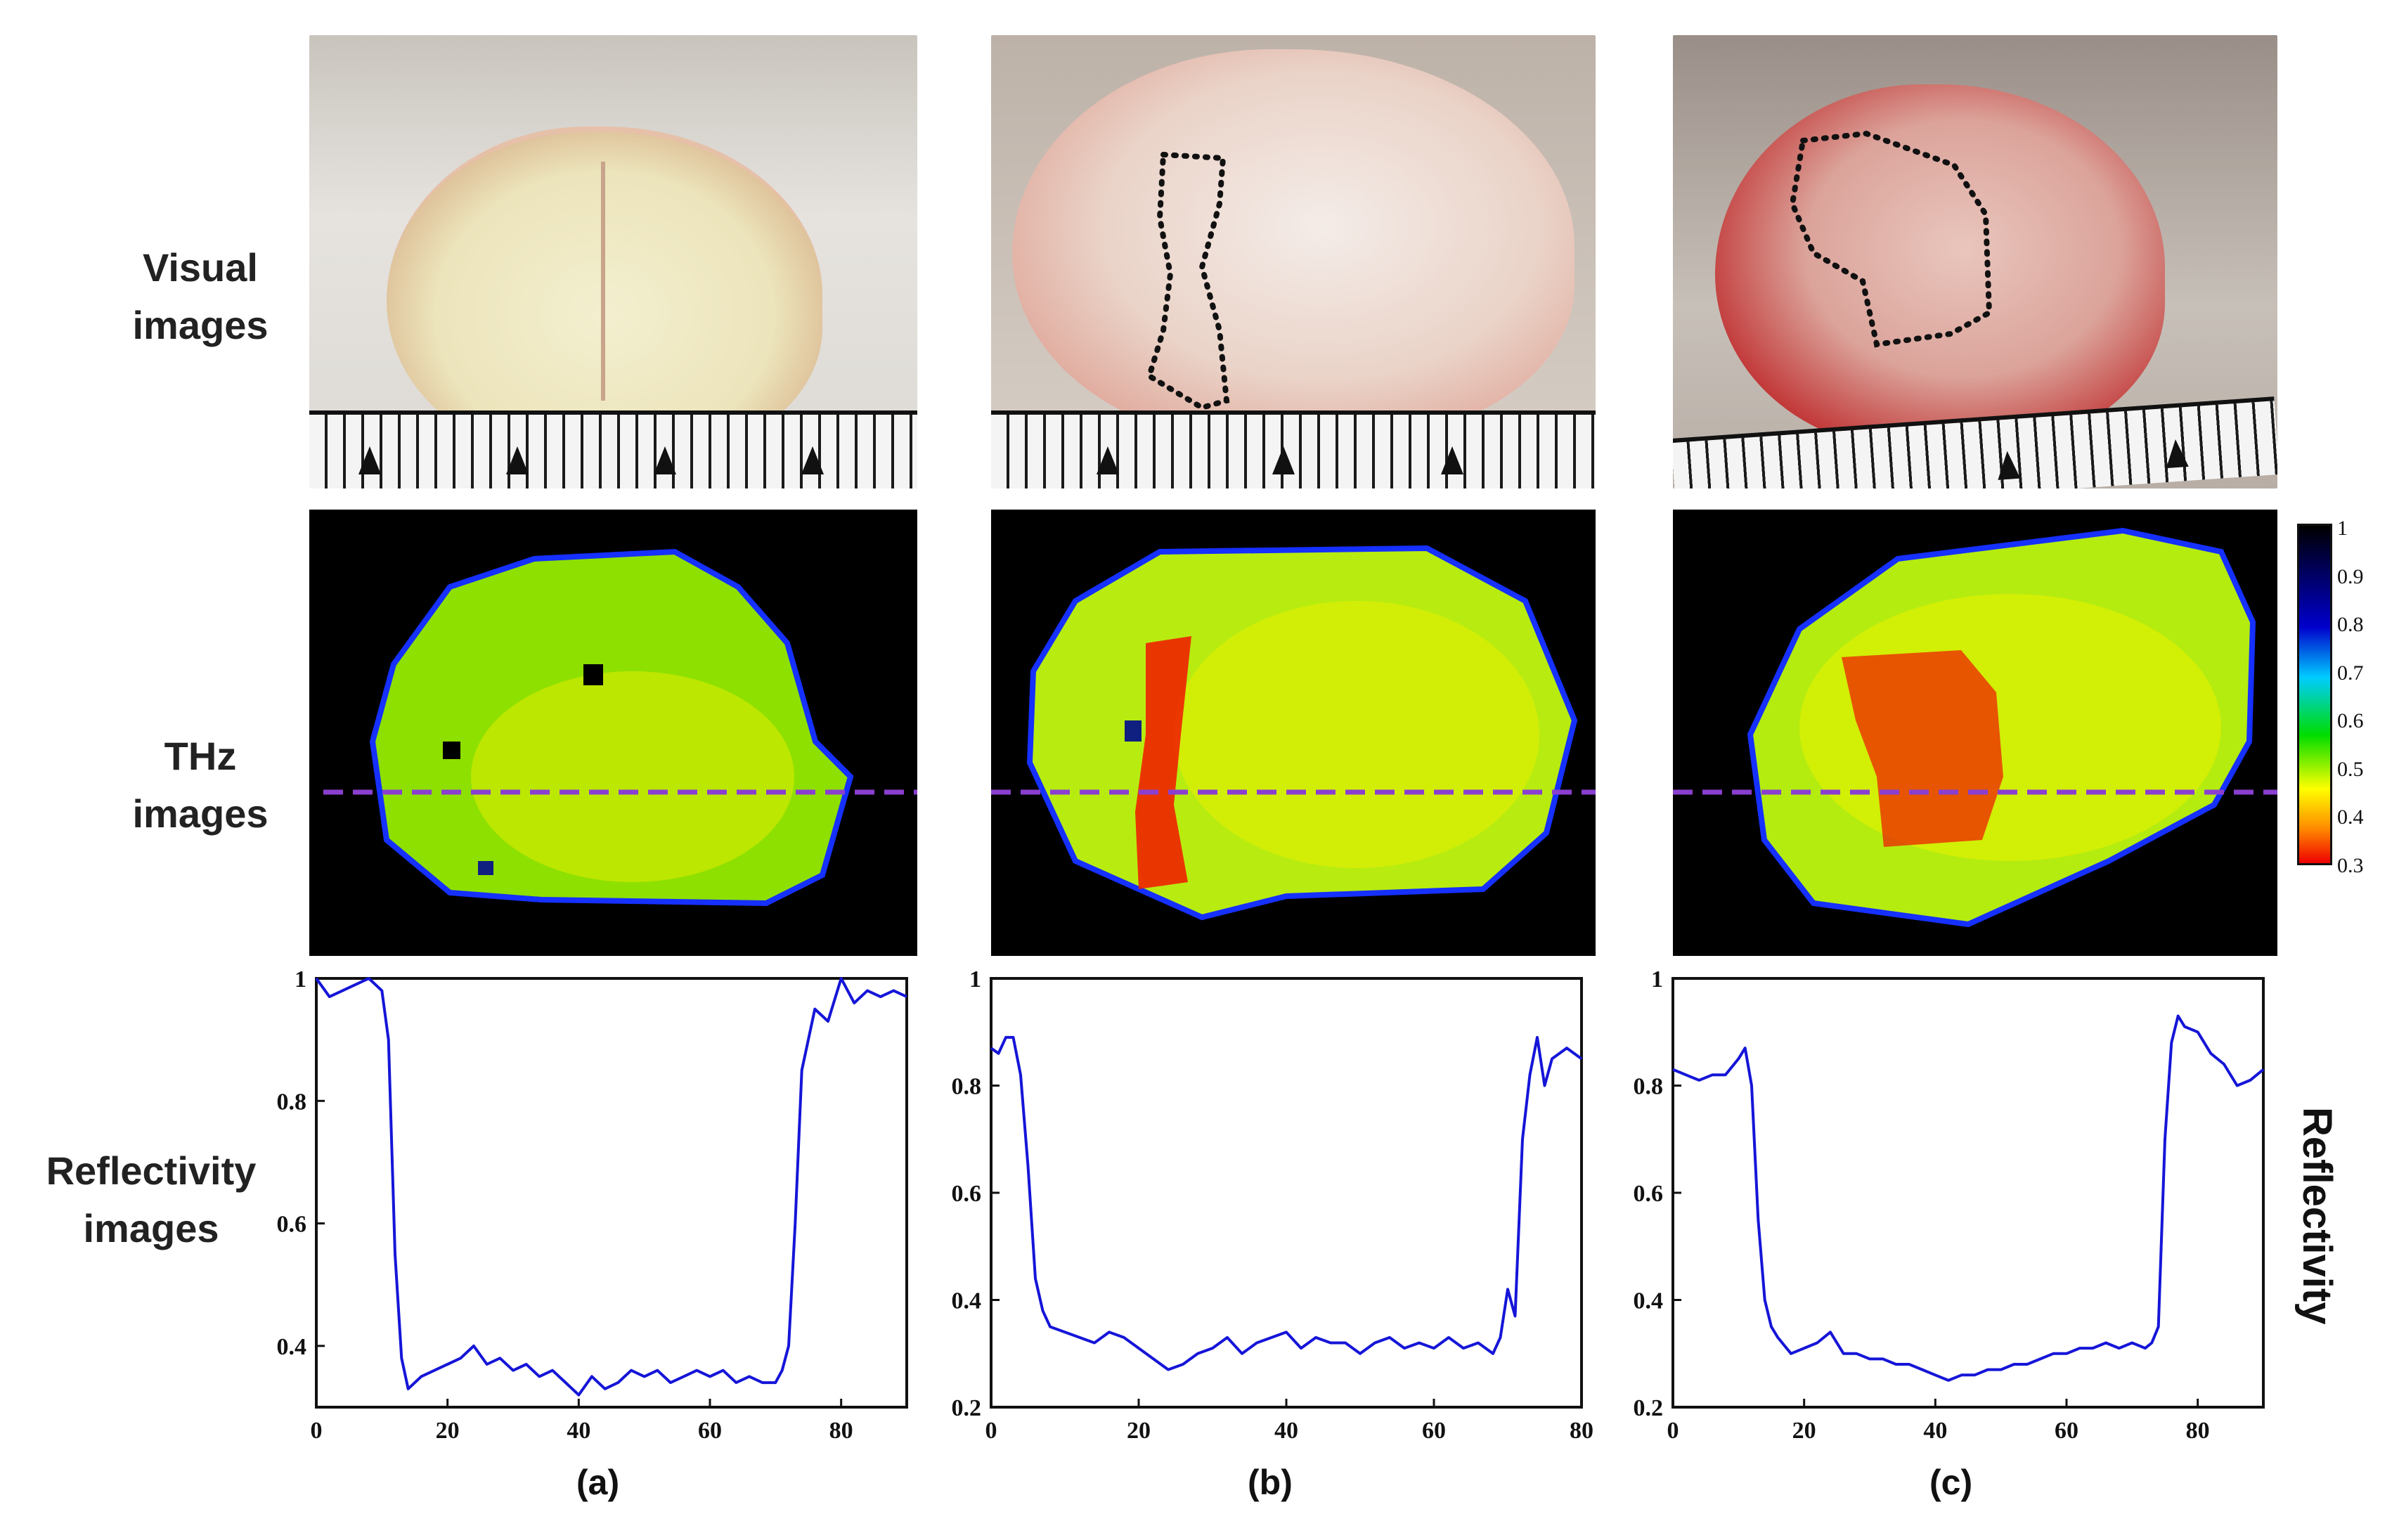 The height and width of the screenshot is (1540, 2399). What do you see at coordinates (613, 449) in the screenshot?
I see `ruler-a` at bounding box center [613, 449].